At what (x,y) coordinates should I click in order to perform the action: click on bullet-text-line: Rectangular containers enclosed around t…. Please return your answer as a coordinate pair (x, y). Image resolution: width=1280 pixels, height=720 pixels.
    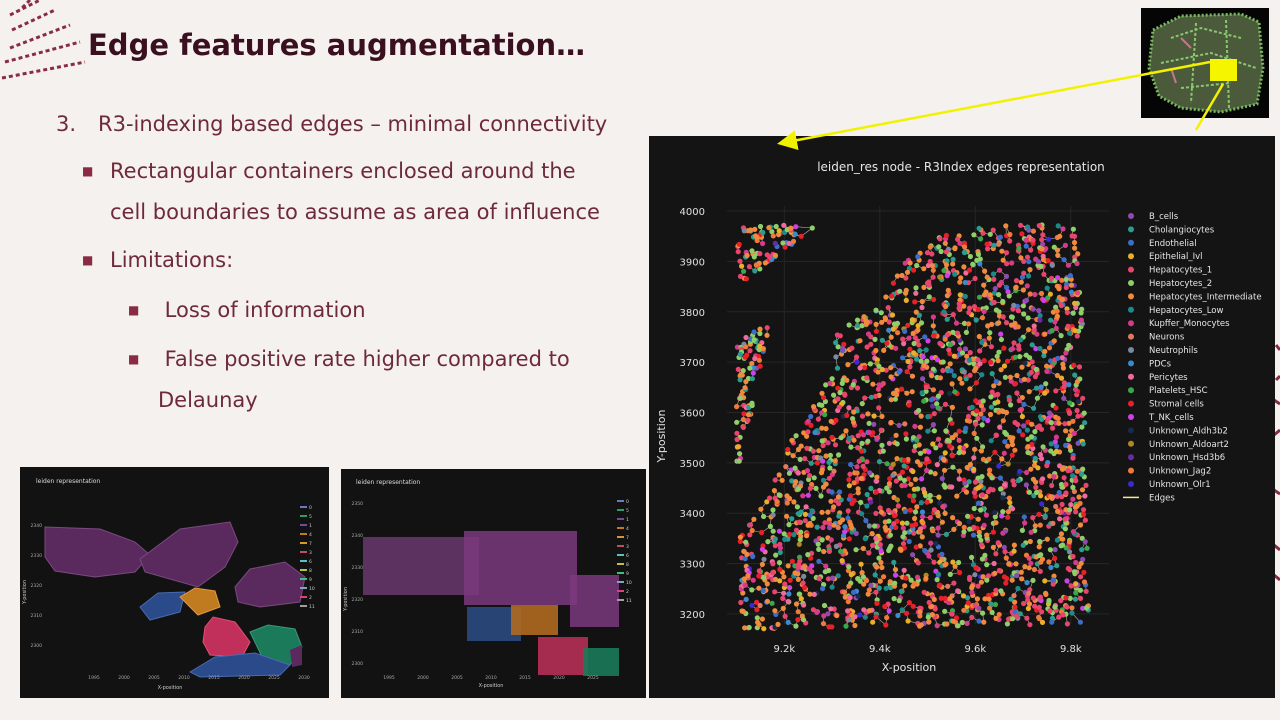
    Looking at the image, I should click on (343, 171).